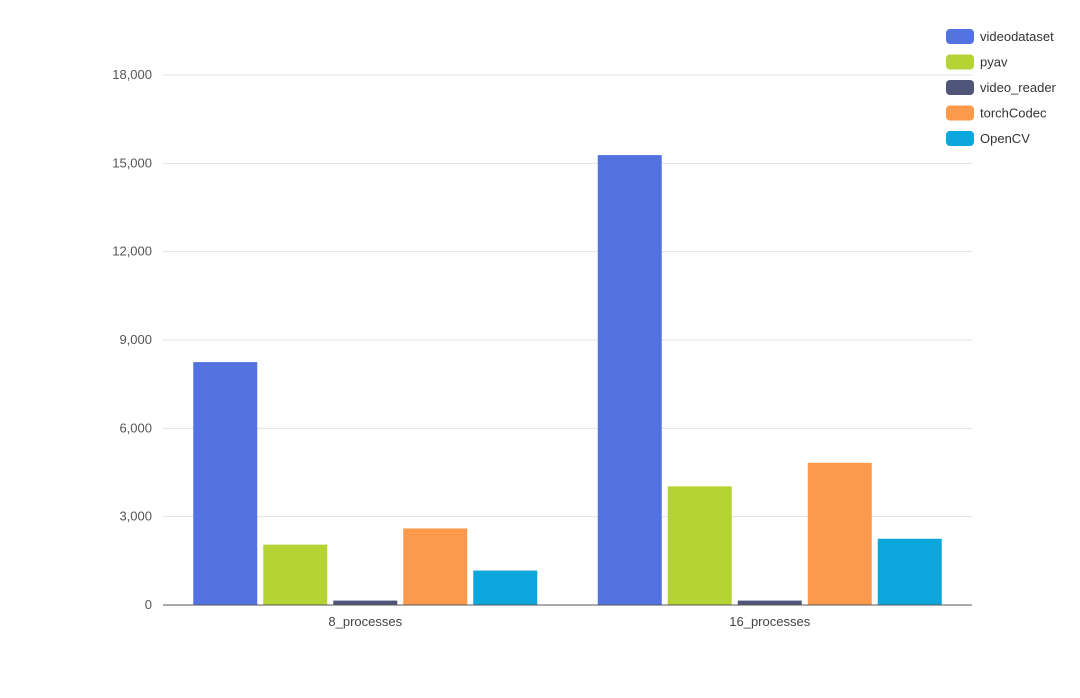 Image resolution: width=1080 pixels, height=698 pixels. What do you see at coordinates (135, 427) in the screenshot?
I see `y-tick-label: 6,000` at bounding box center [135, 427].